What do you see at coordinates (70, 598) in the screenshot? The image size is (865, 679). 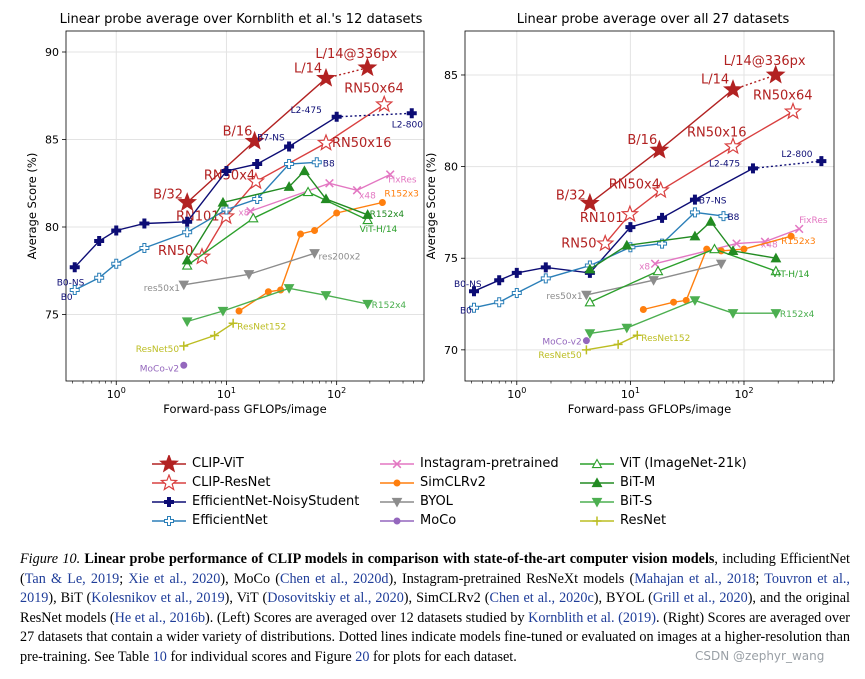 I see `caption-text: ), BiT (` at bounding box center [70, 598].